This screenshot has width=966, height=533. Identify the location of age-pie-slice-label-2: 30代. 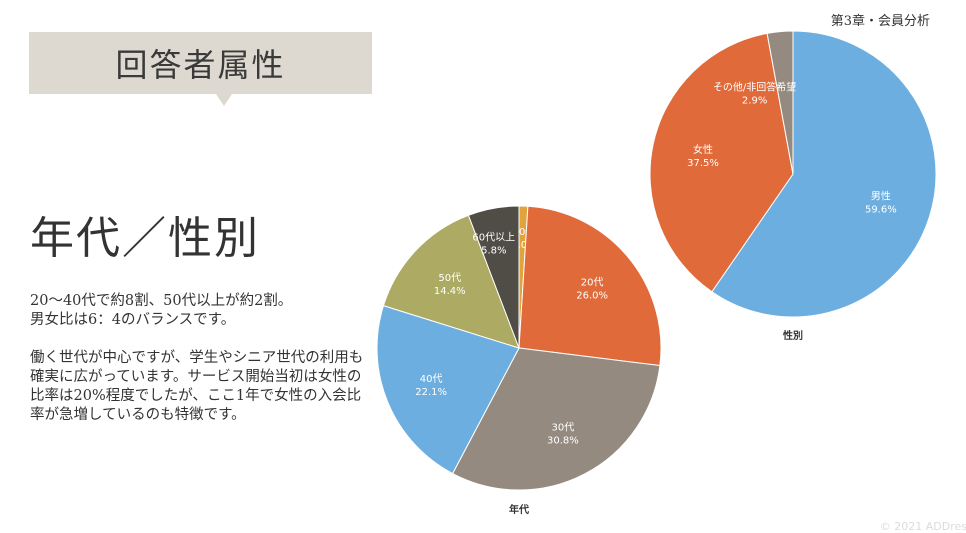
(563, 427).